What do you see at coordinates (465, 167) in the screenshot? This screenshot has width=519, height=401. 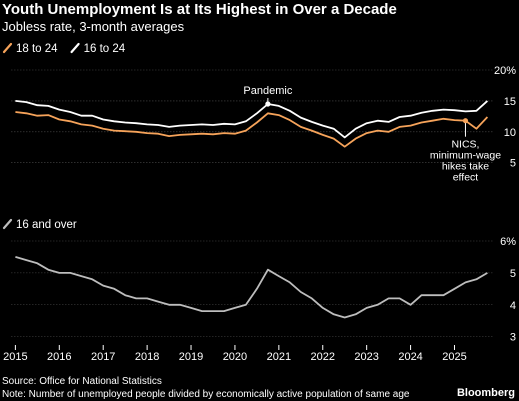 I see `annotation-text: hikes take` at bounding box center [465, 167].